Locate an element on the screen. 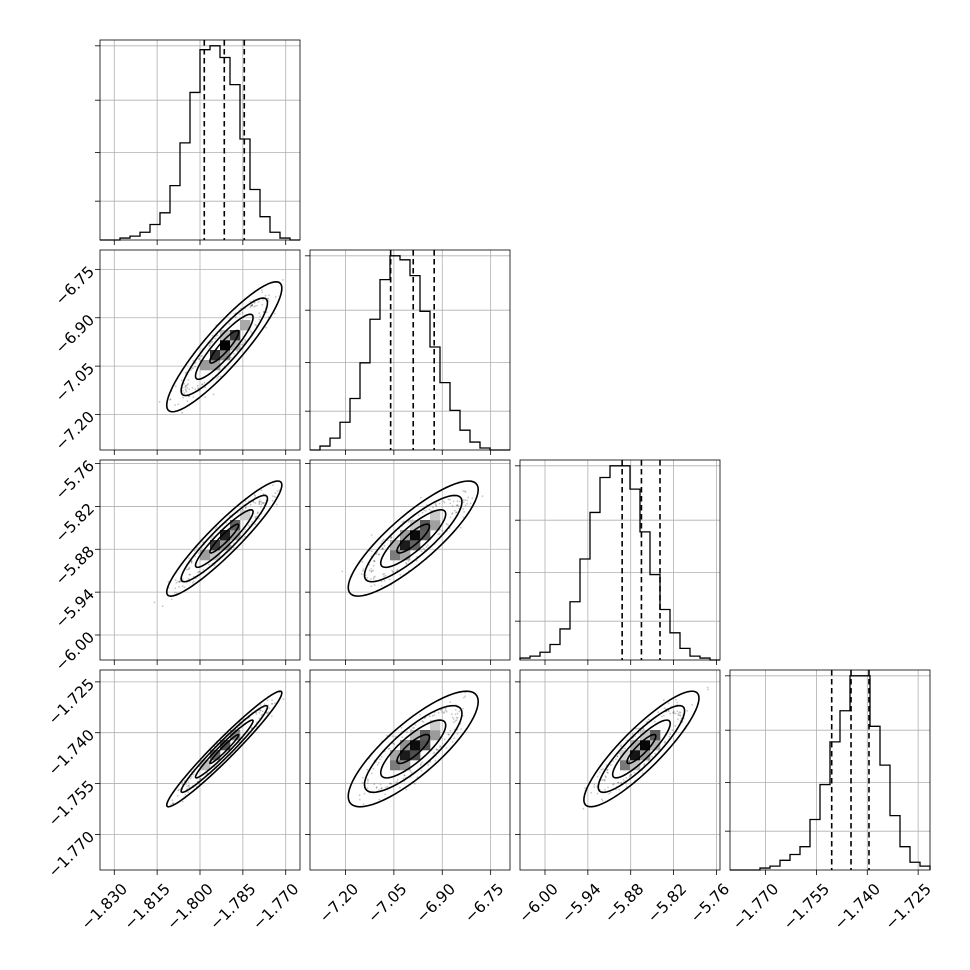  x-tick-label: −1.785 is located at coordinates (232, 906).